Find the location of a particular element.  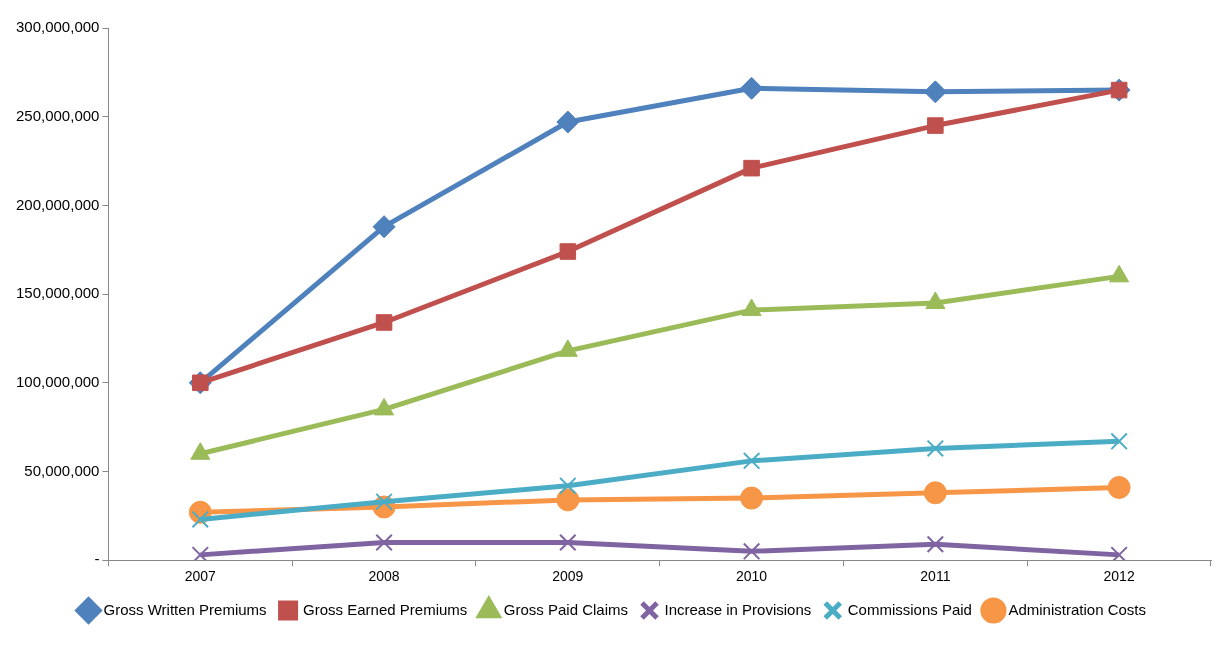

legend-label: Commissions Paid is located at coordinates (909, 609).